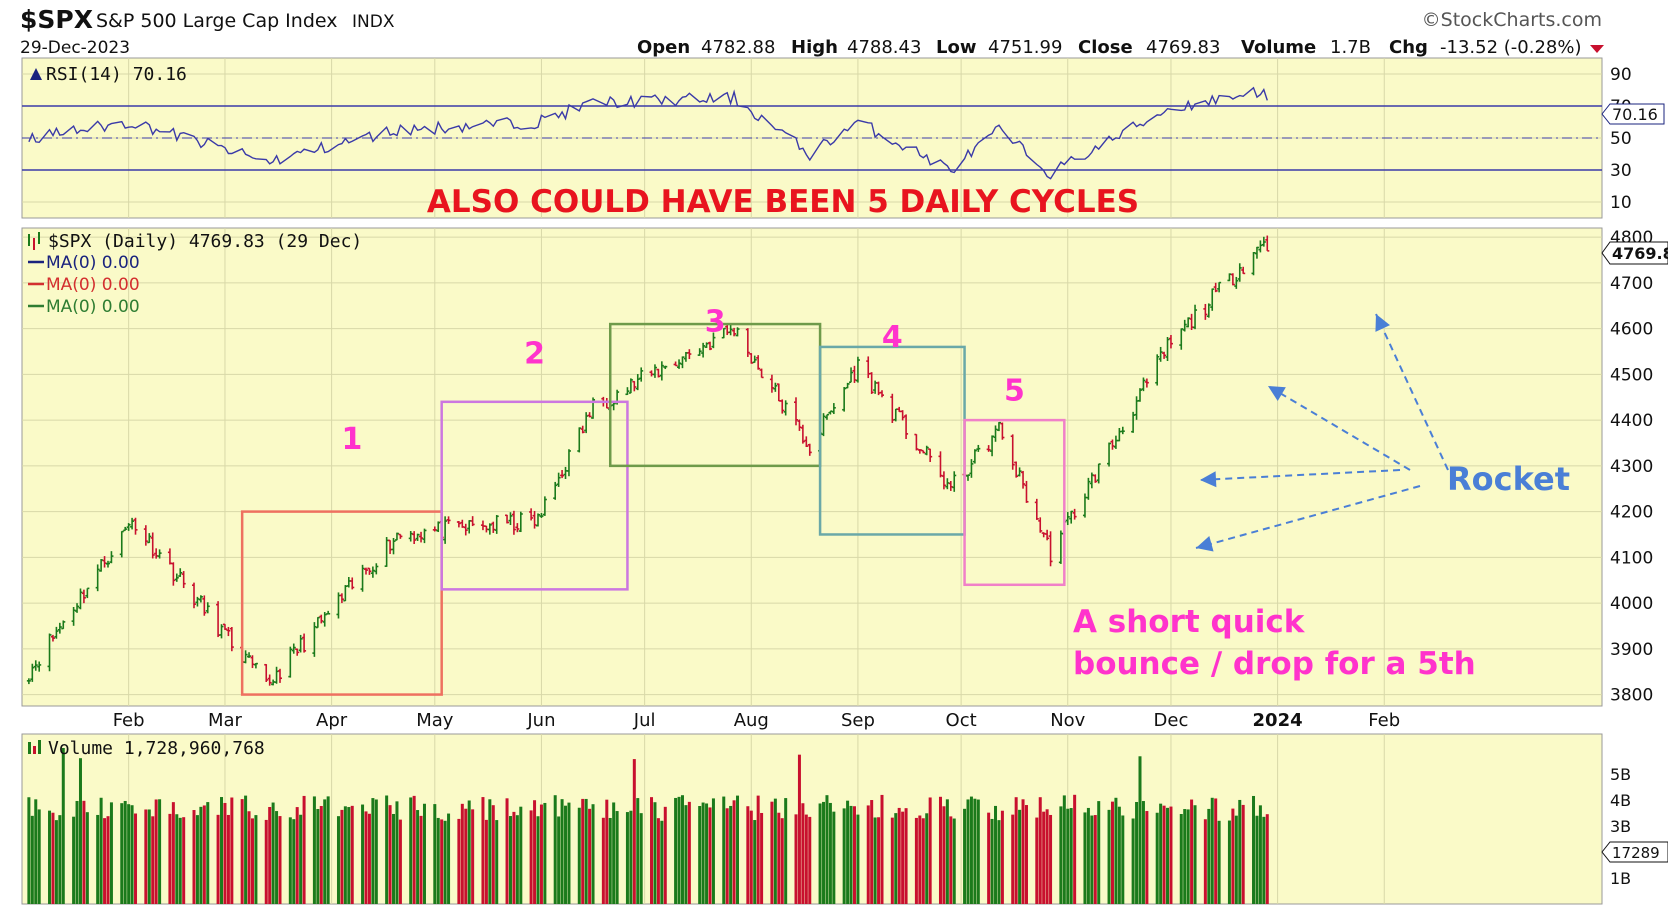  Describe the element at coordinates (1274, 664) in the screenshot. I see `note-line-2: bounce / drop for a 5th` at that location.